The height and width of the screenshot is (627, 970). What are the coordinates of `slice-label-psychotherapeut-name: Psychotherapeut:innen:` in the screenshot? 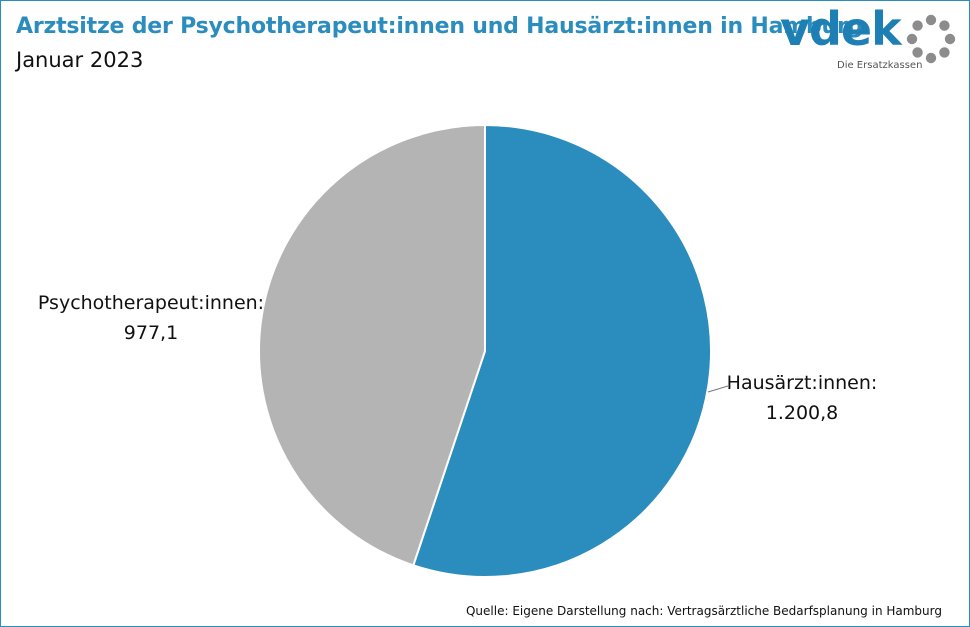 It's located at (151, 303).